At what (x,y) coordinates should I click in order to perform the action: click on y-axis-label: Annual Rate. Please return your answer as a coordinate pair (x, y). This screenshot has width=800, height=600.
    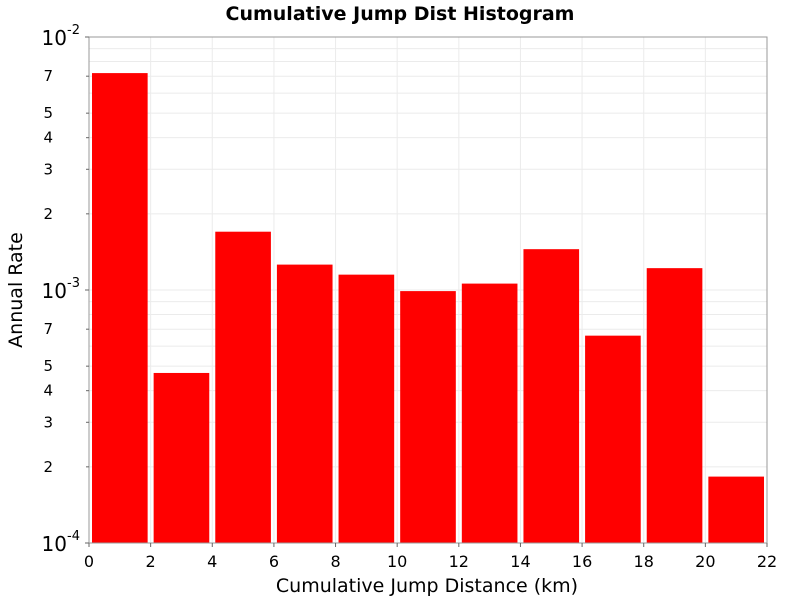
    Looking at the image, I should click on (16, 290).